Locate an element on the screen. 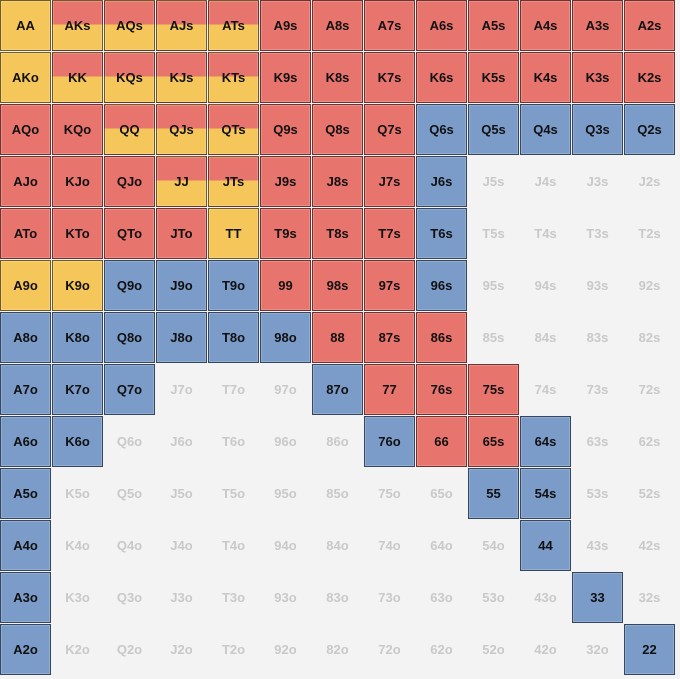 This screenshot has height=679, width=680. hand-cell-44: 44 is located at coordinates (545, 545).